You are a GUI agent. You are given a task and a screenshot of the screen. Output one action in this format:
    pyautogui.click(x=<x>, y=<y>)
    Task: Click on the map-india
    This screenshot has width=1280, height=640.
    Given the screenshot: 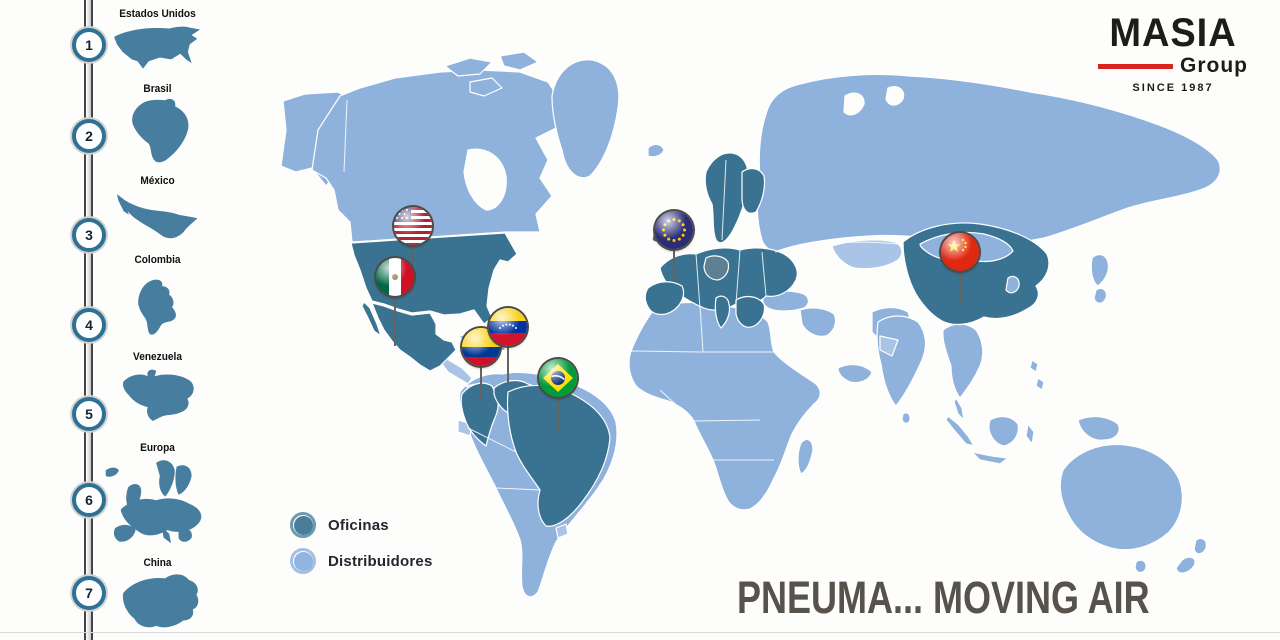 What is the action you would take?
    pyautogui.click(x=901, y=361)
    